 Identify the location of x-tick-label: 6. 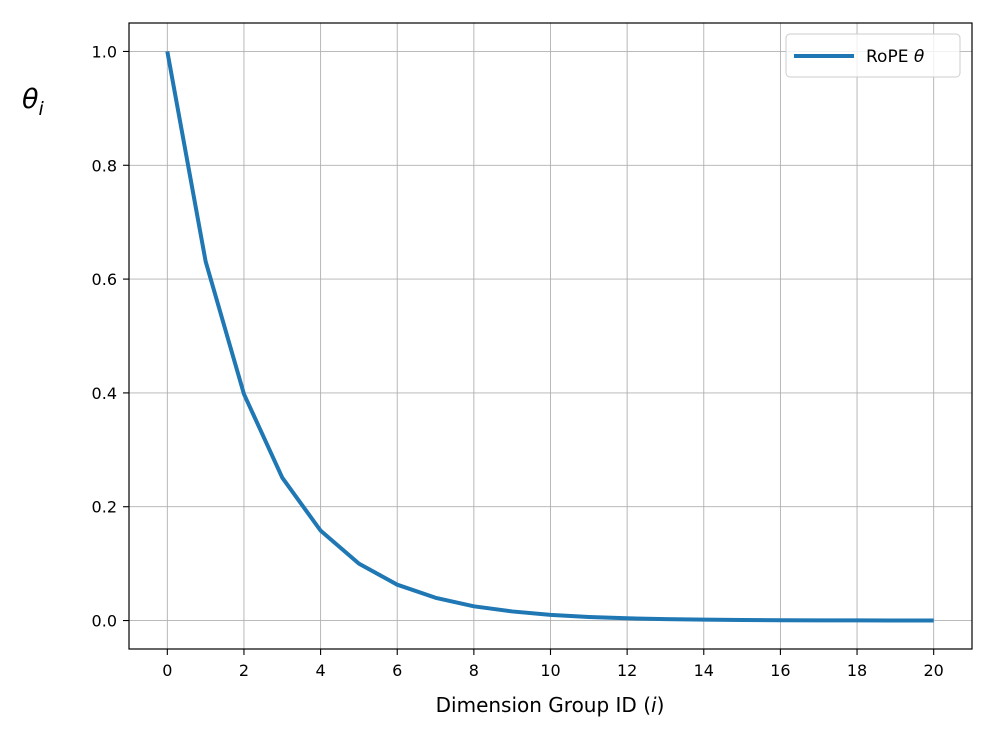
(397, 670).